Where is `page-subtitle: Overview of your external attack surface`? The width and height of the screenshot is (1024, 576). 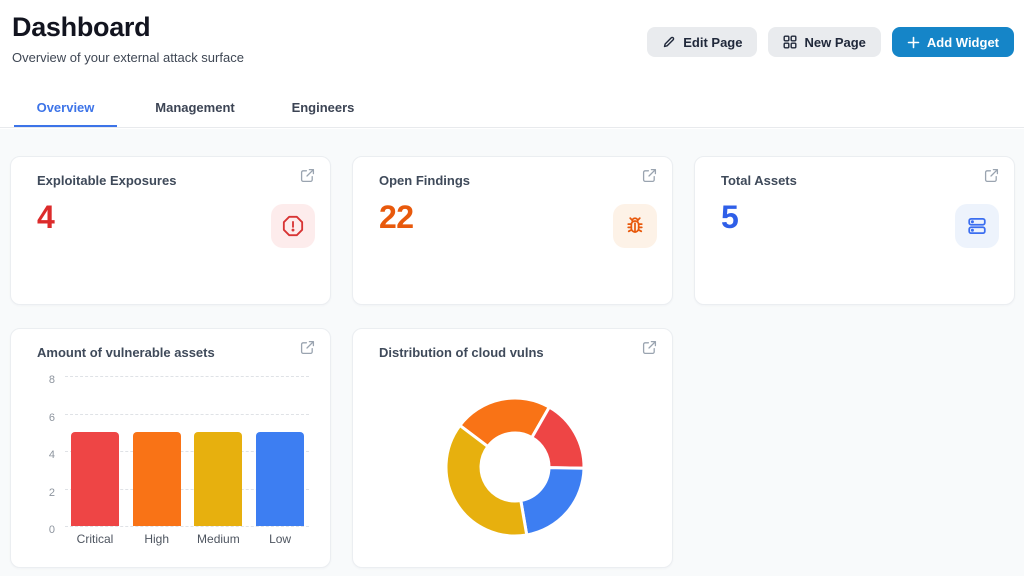 page-subtitle: Overview of your external attack surface is located at coordinates (128, 57).